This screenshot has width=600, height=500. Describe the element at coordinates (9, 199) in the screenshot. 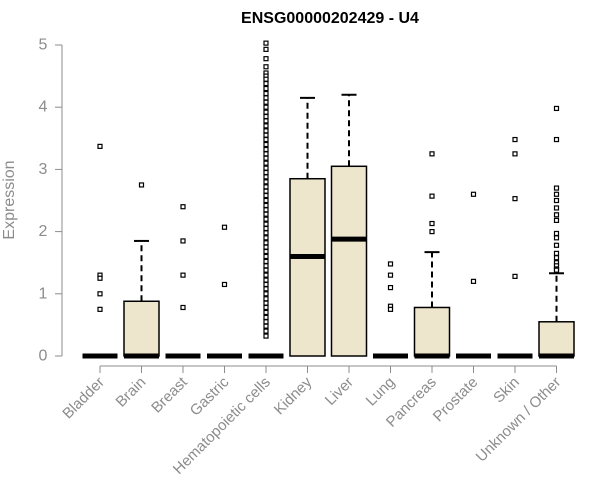

I see `y-axis-label: Expression` at that location.